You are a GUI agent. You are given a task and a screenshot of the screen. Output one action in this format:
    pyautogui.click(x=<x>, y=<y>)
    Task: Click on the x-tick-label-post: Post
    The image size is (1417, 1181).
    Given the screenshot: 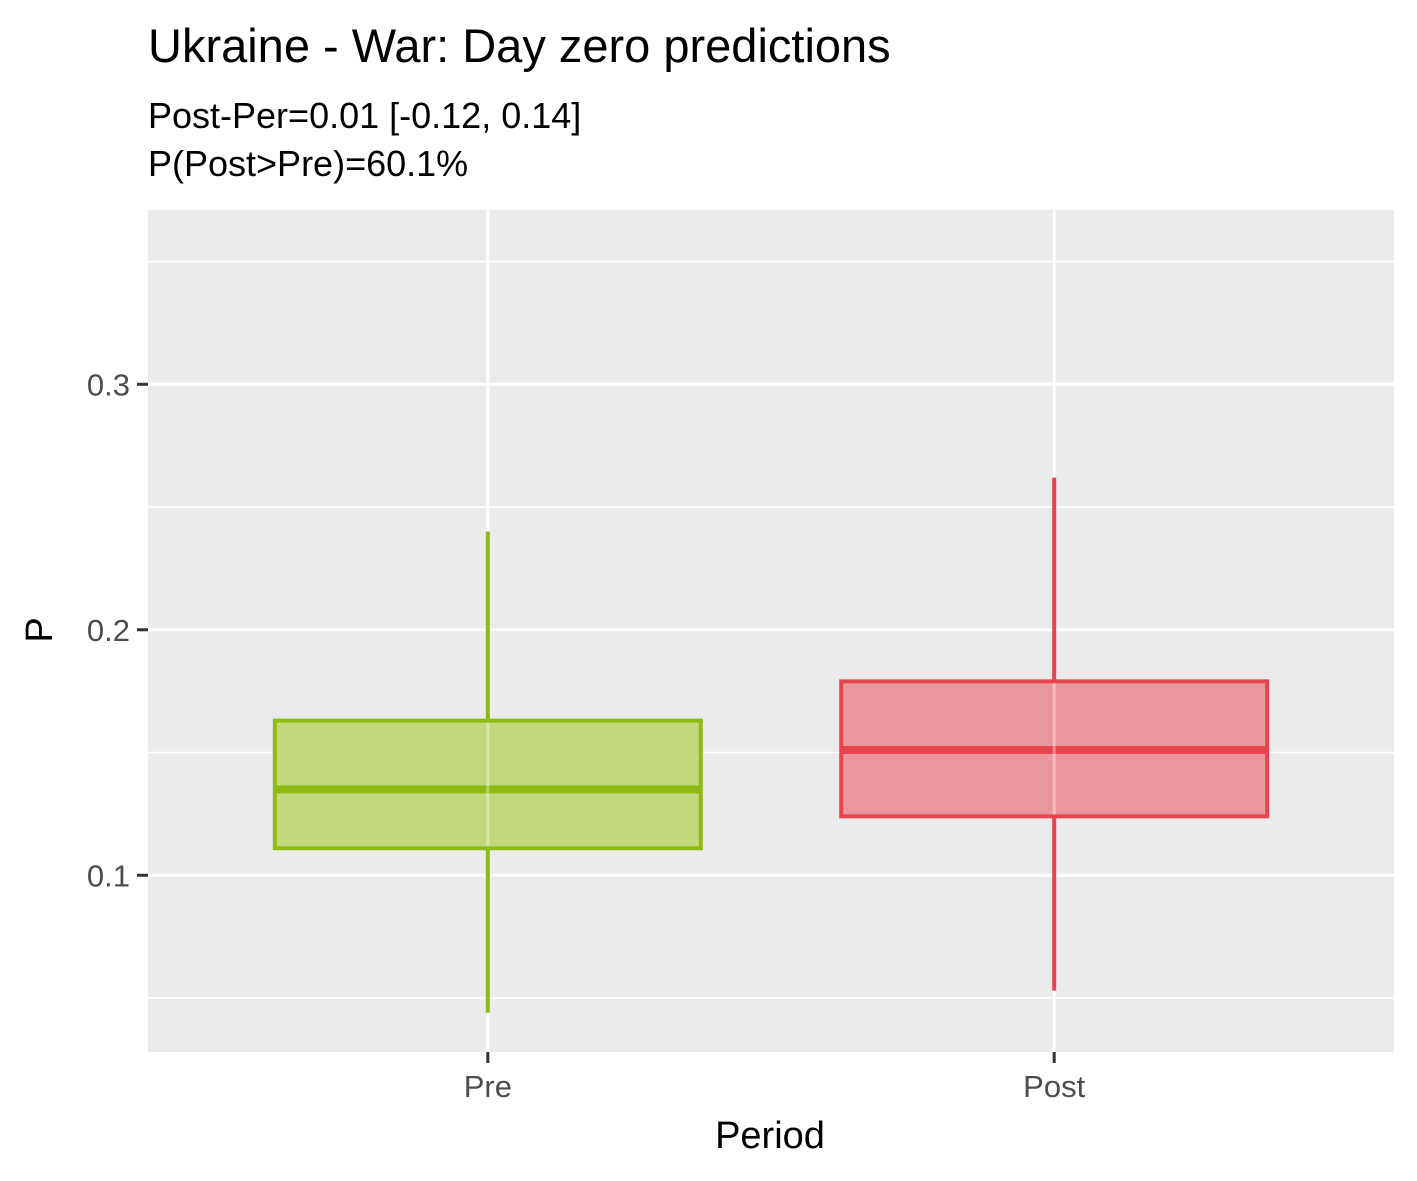 What is the action you would take?
    pyautogui.click(x=1054, y=1086)
    